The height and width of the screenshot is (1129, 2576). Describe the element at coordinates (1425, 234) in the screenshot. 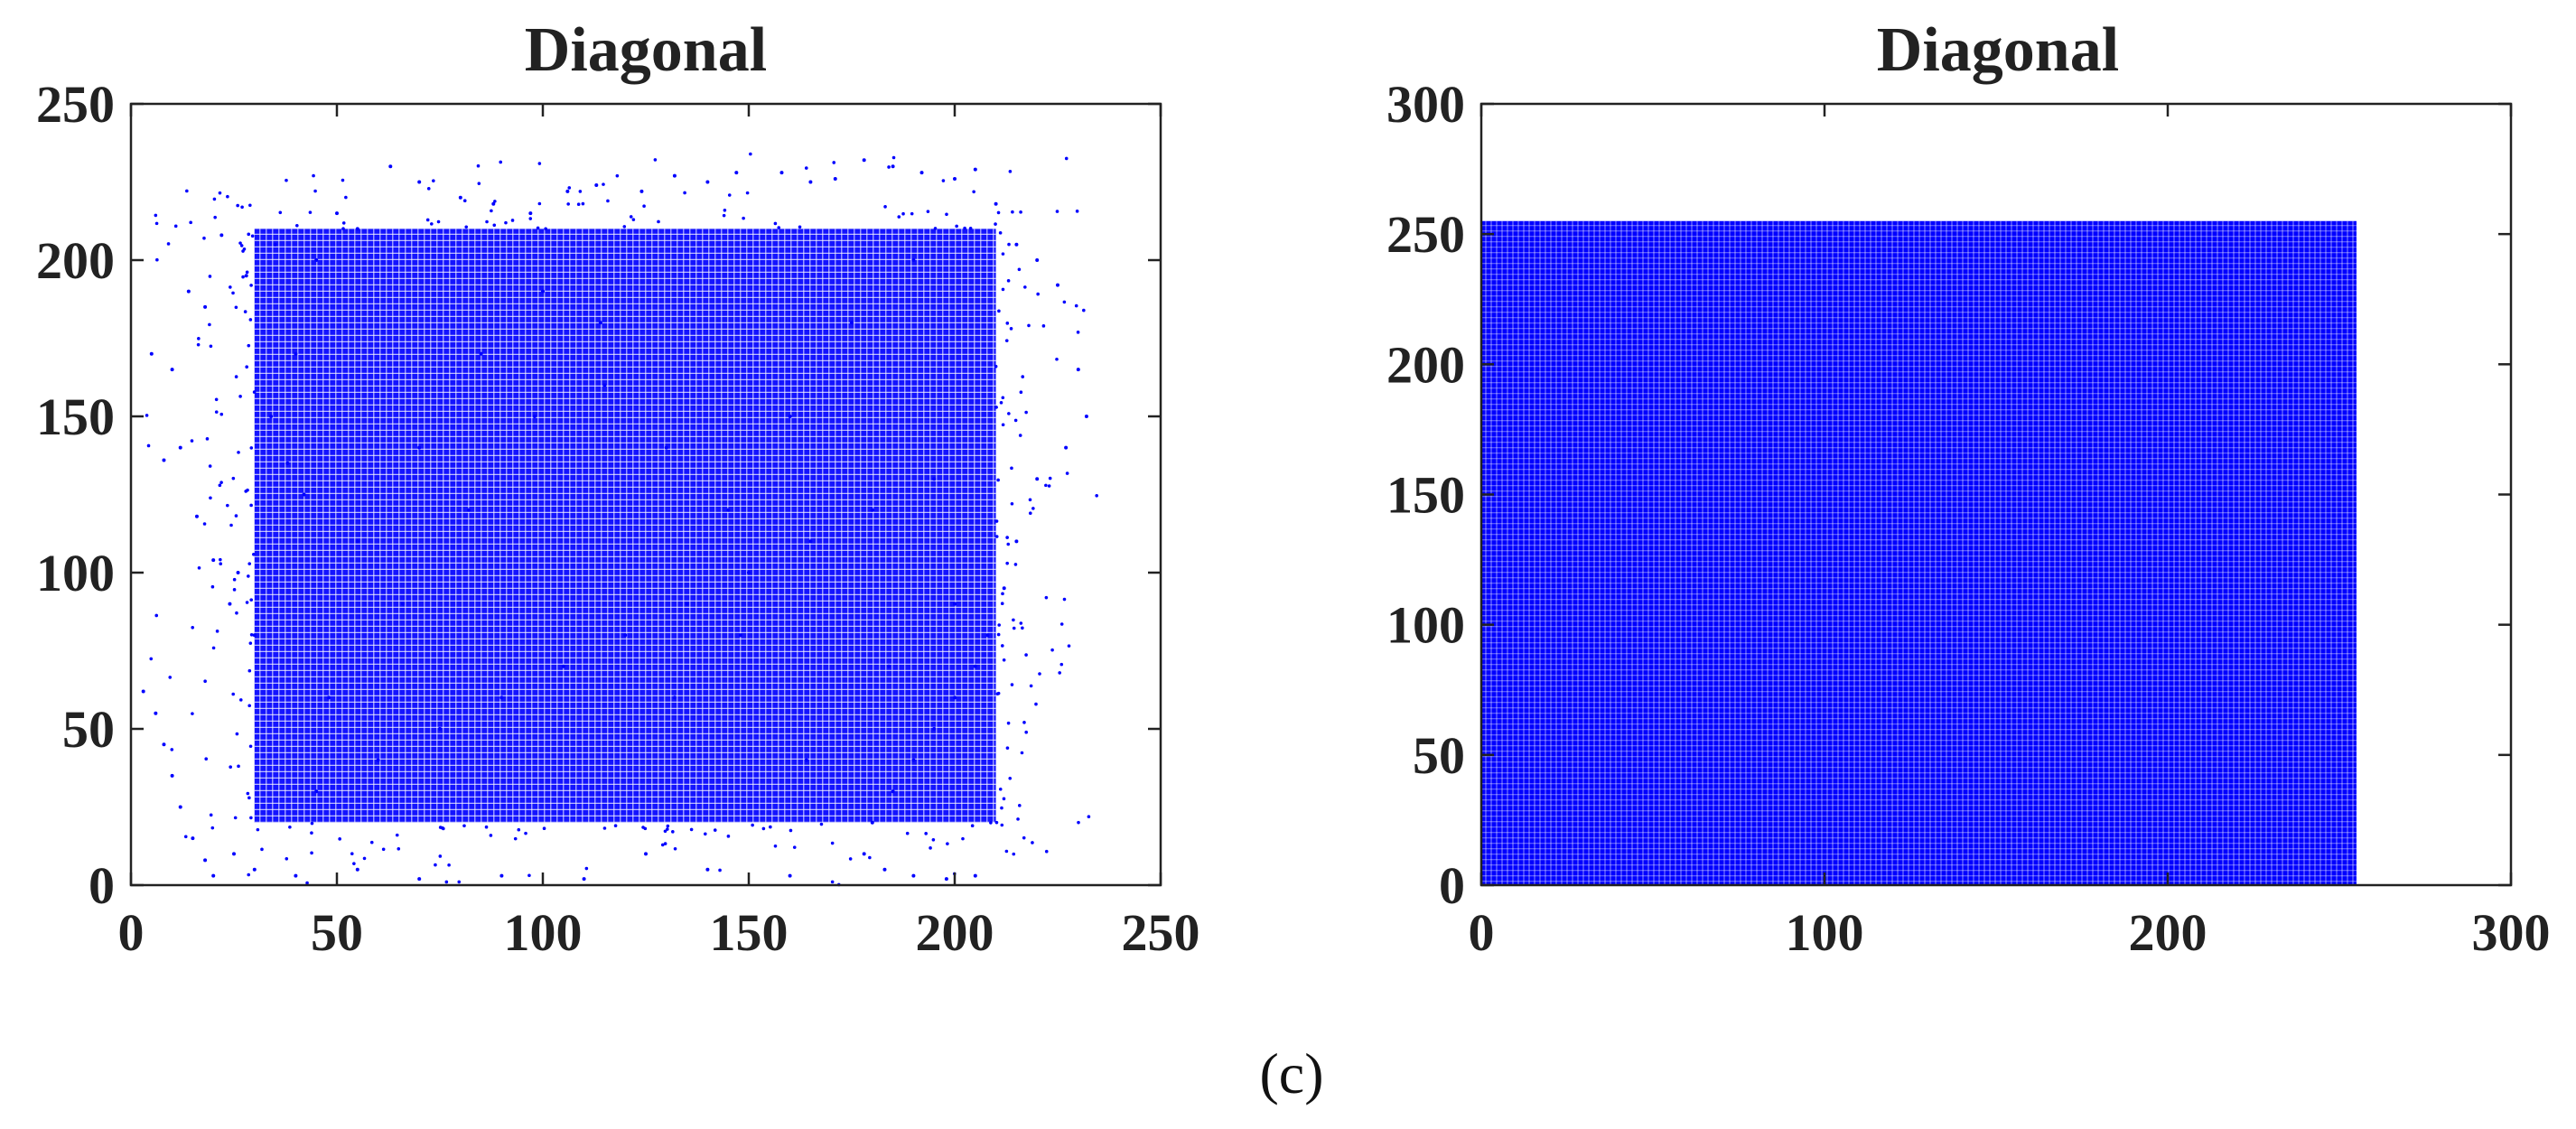

I see `y-tick-label: 250` at that location.